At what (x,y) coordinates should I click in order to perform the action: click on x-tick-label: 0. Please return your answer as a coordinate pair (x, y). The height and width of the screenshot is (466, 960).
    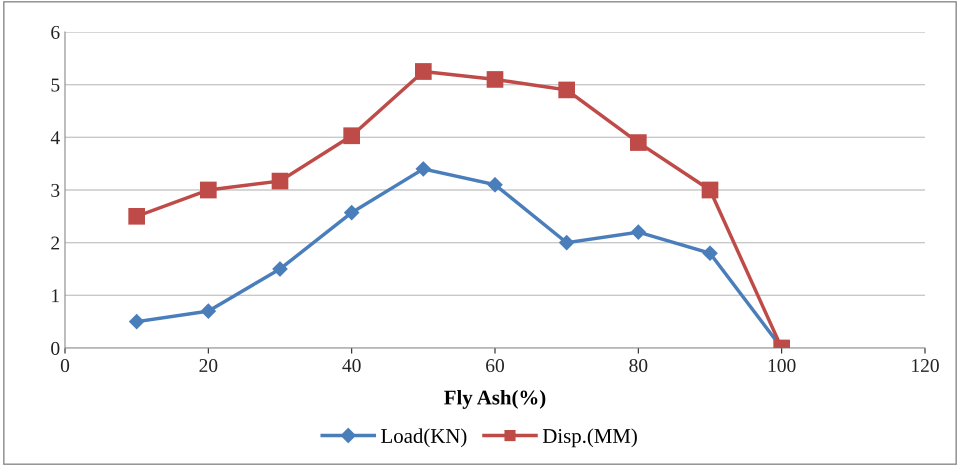
    Looking at the image, I should click on (65, 365).